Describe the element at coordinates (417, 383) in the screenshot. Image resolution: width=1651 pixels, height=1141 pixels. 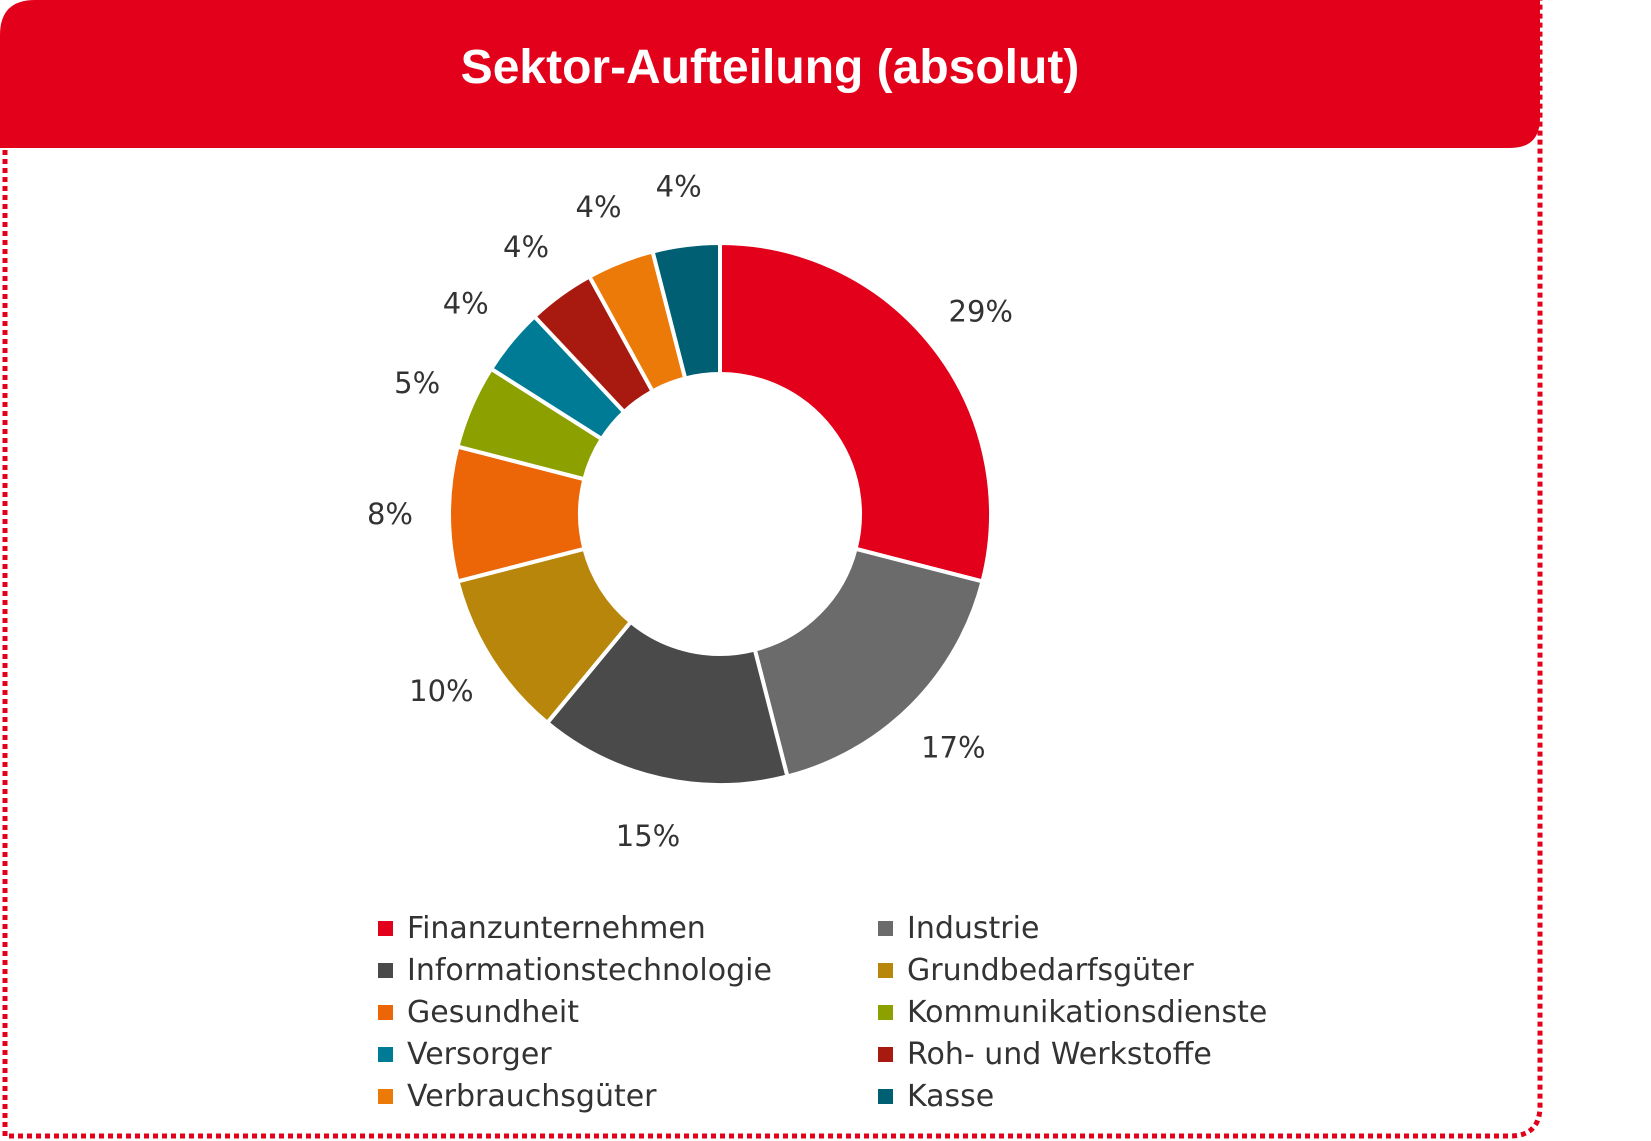
I see `slice-label-5: 5%` at that location.